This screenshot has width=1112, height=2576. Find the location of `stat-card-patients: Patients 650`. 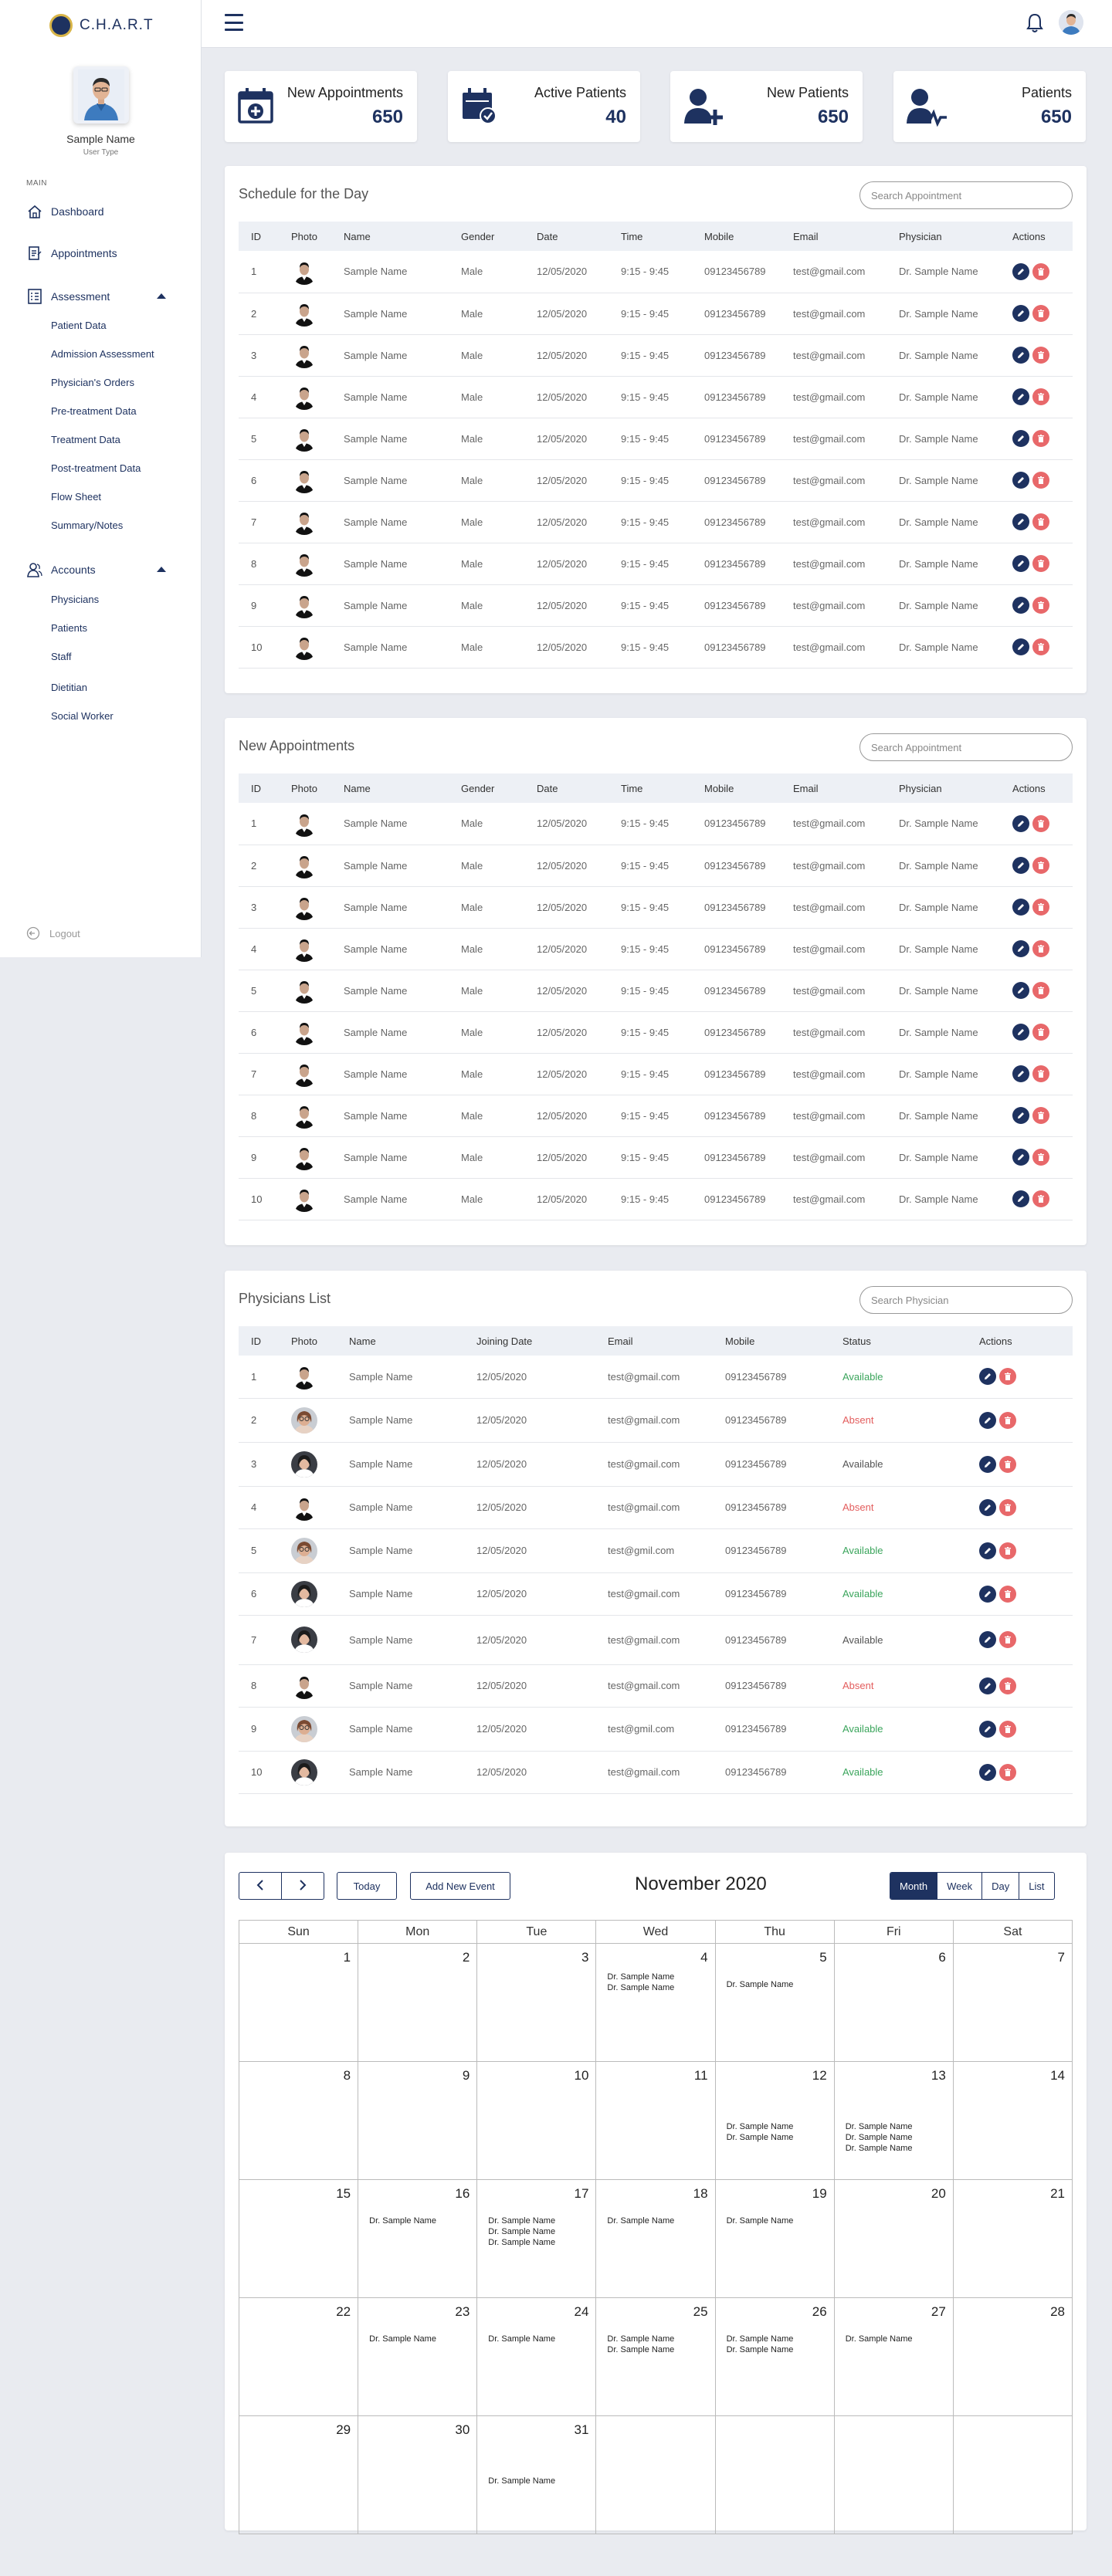

stat-card-patients: Patients 650 is located at coordinates (989, 106).